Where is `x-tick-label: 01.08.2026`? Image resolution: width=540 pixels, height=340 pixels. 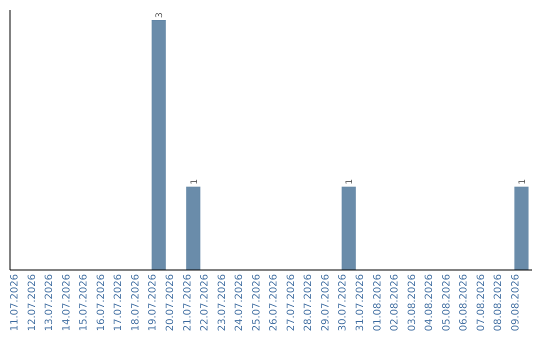 x-tick-label: 01.08.2026 is located at coordinates (378, 303).